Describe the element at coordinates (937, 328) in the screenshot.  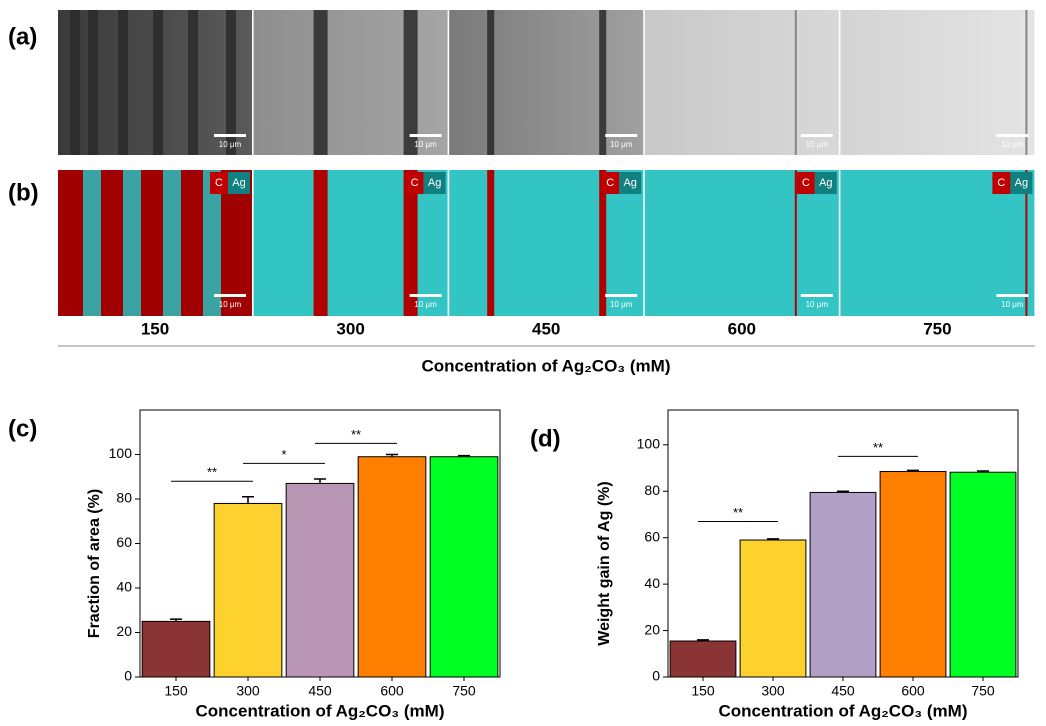
I see `concentration-label: 750` at that location.